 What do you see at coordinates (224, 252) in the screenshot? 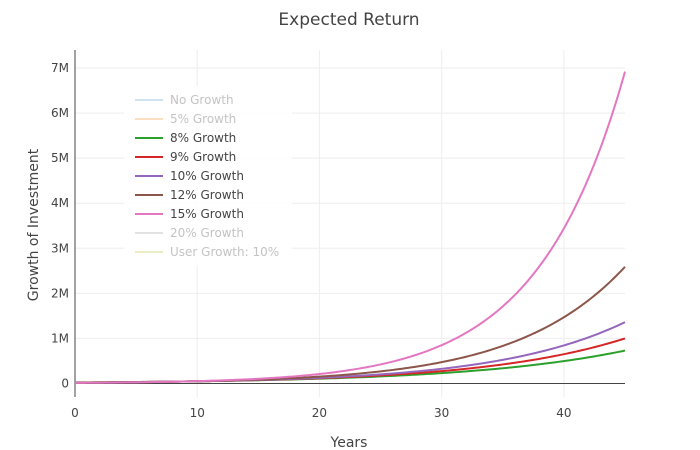
I see `legend-label: User Growth: 10%` at bounding box center [224, 252].